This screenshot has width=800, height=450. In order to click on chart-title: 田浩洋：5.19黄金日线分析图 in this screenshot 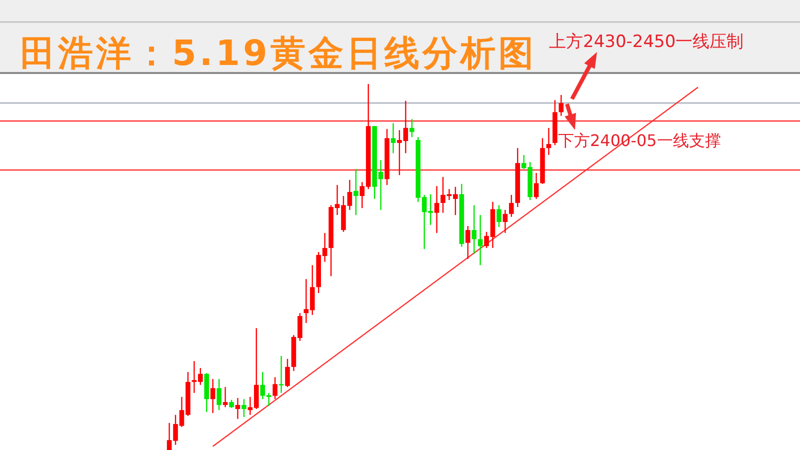, I will do `click(278, 54)`.